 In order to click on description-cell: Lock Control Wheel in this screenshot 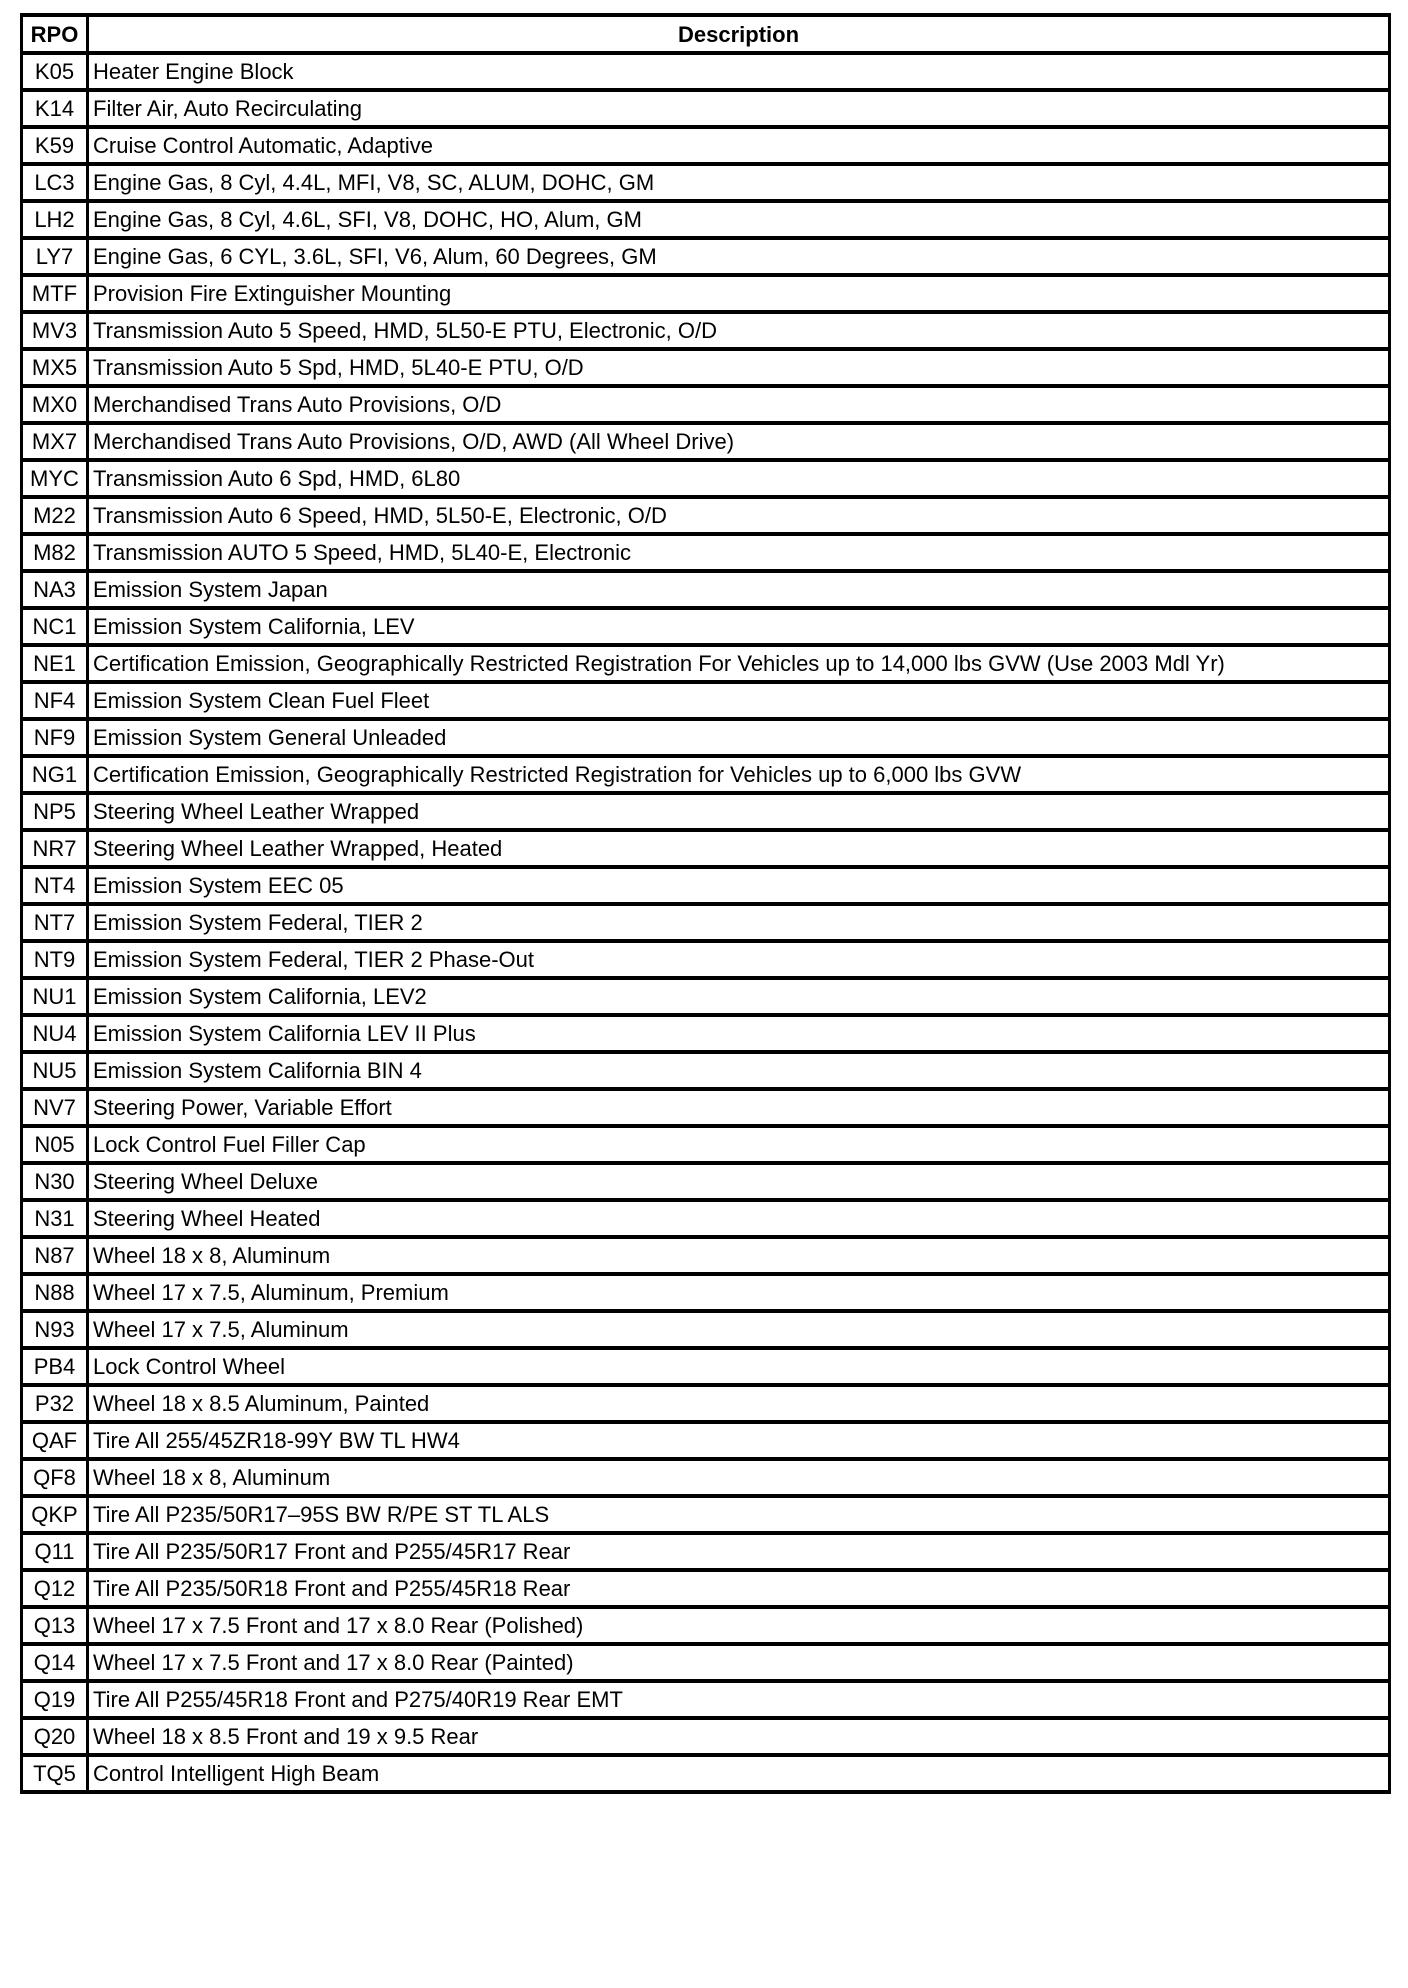, I will do `click(738, 1366)`.